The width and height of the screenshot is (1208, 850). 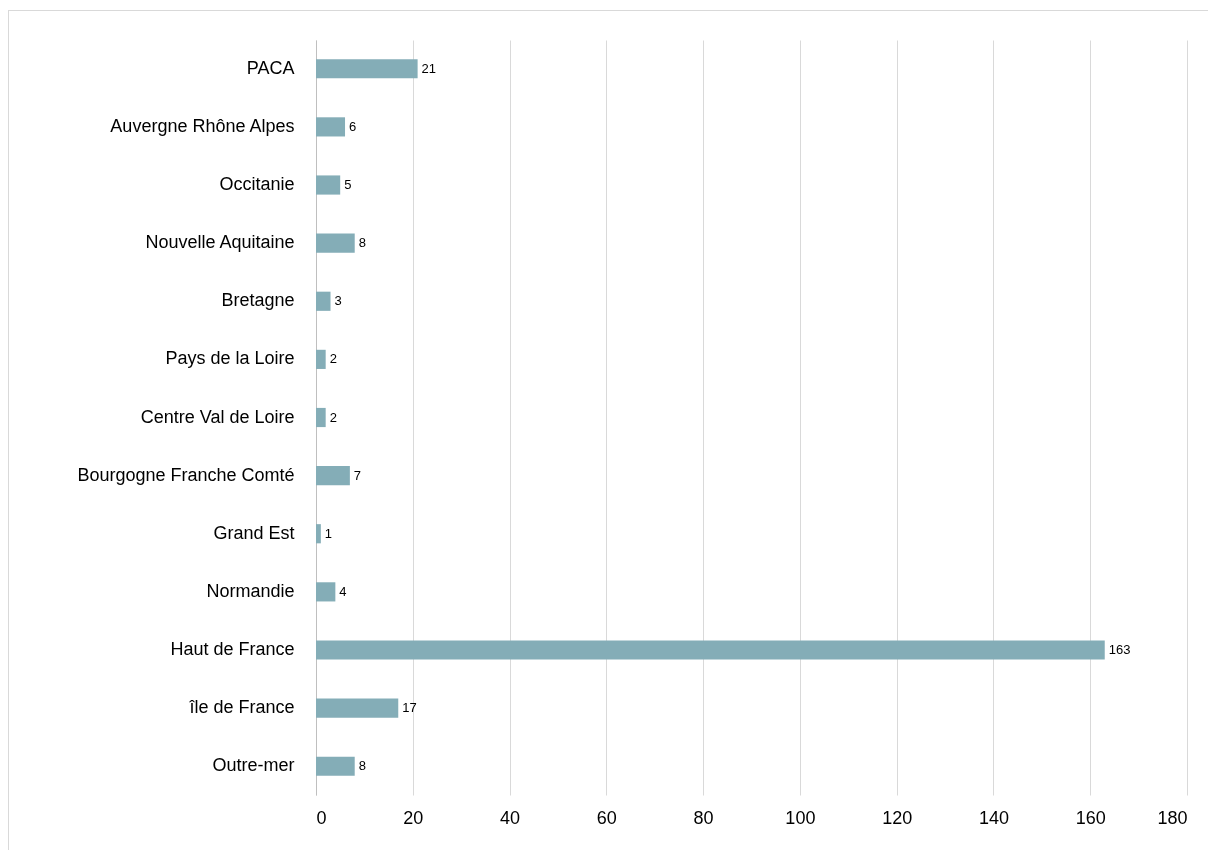 What do you see at coordinates (232, 648) in the screenshot?
I see `y-tick-label: Haut de France` at bounding box center [232, 648].